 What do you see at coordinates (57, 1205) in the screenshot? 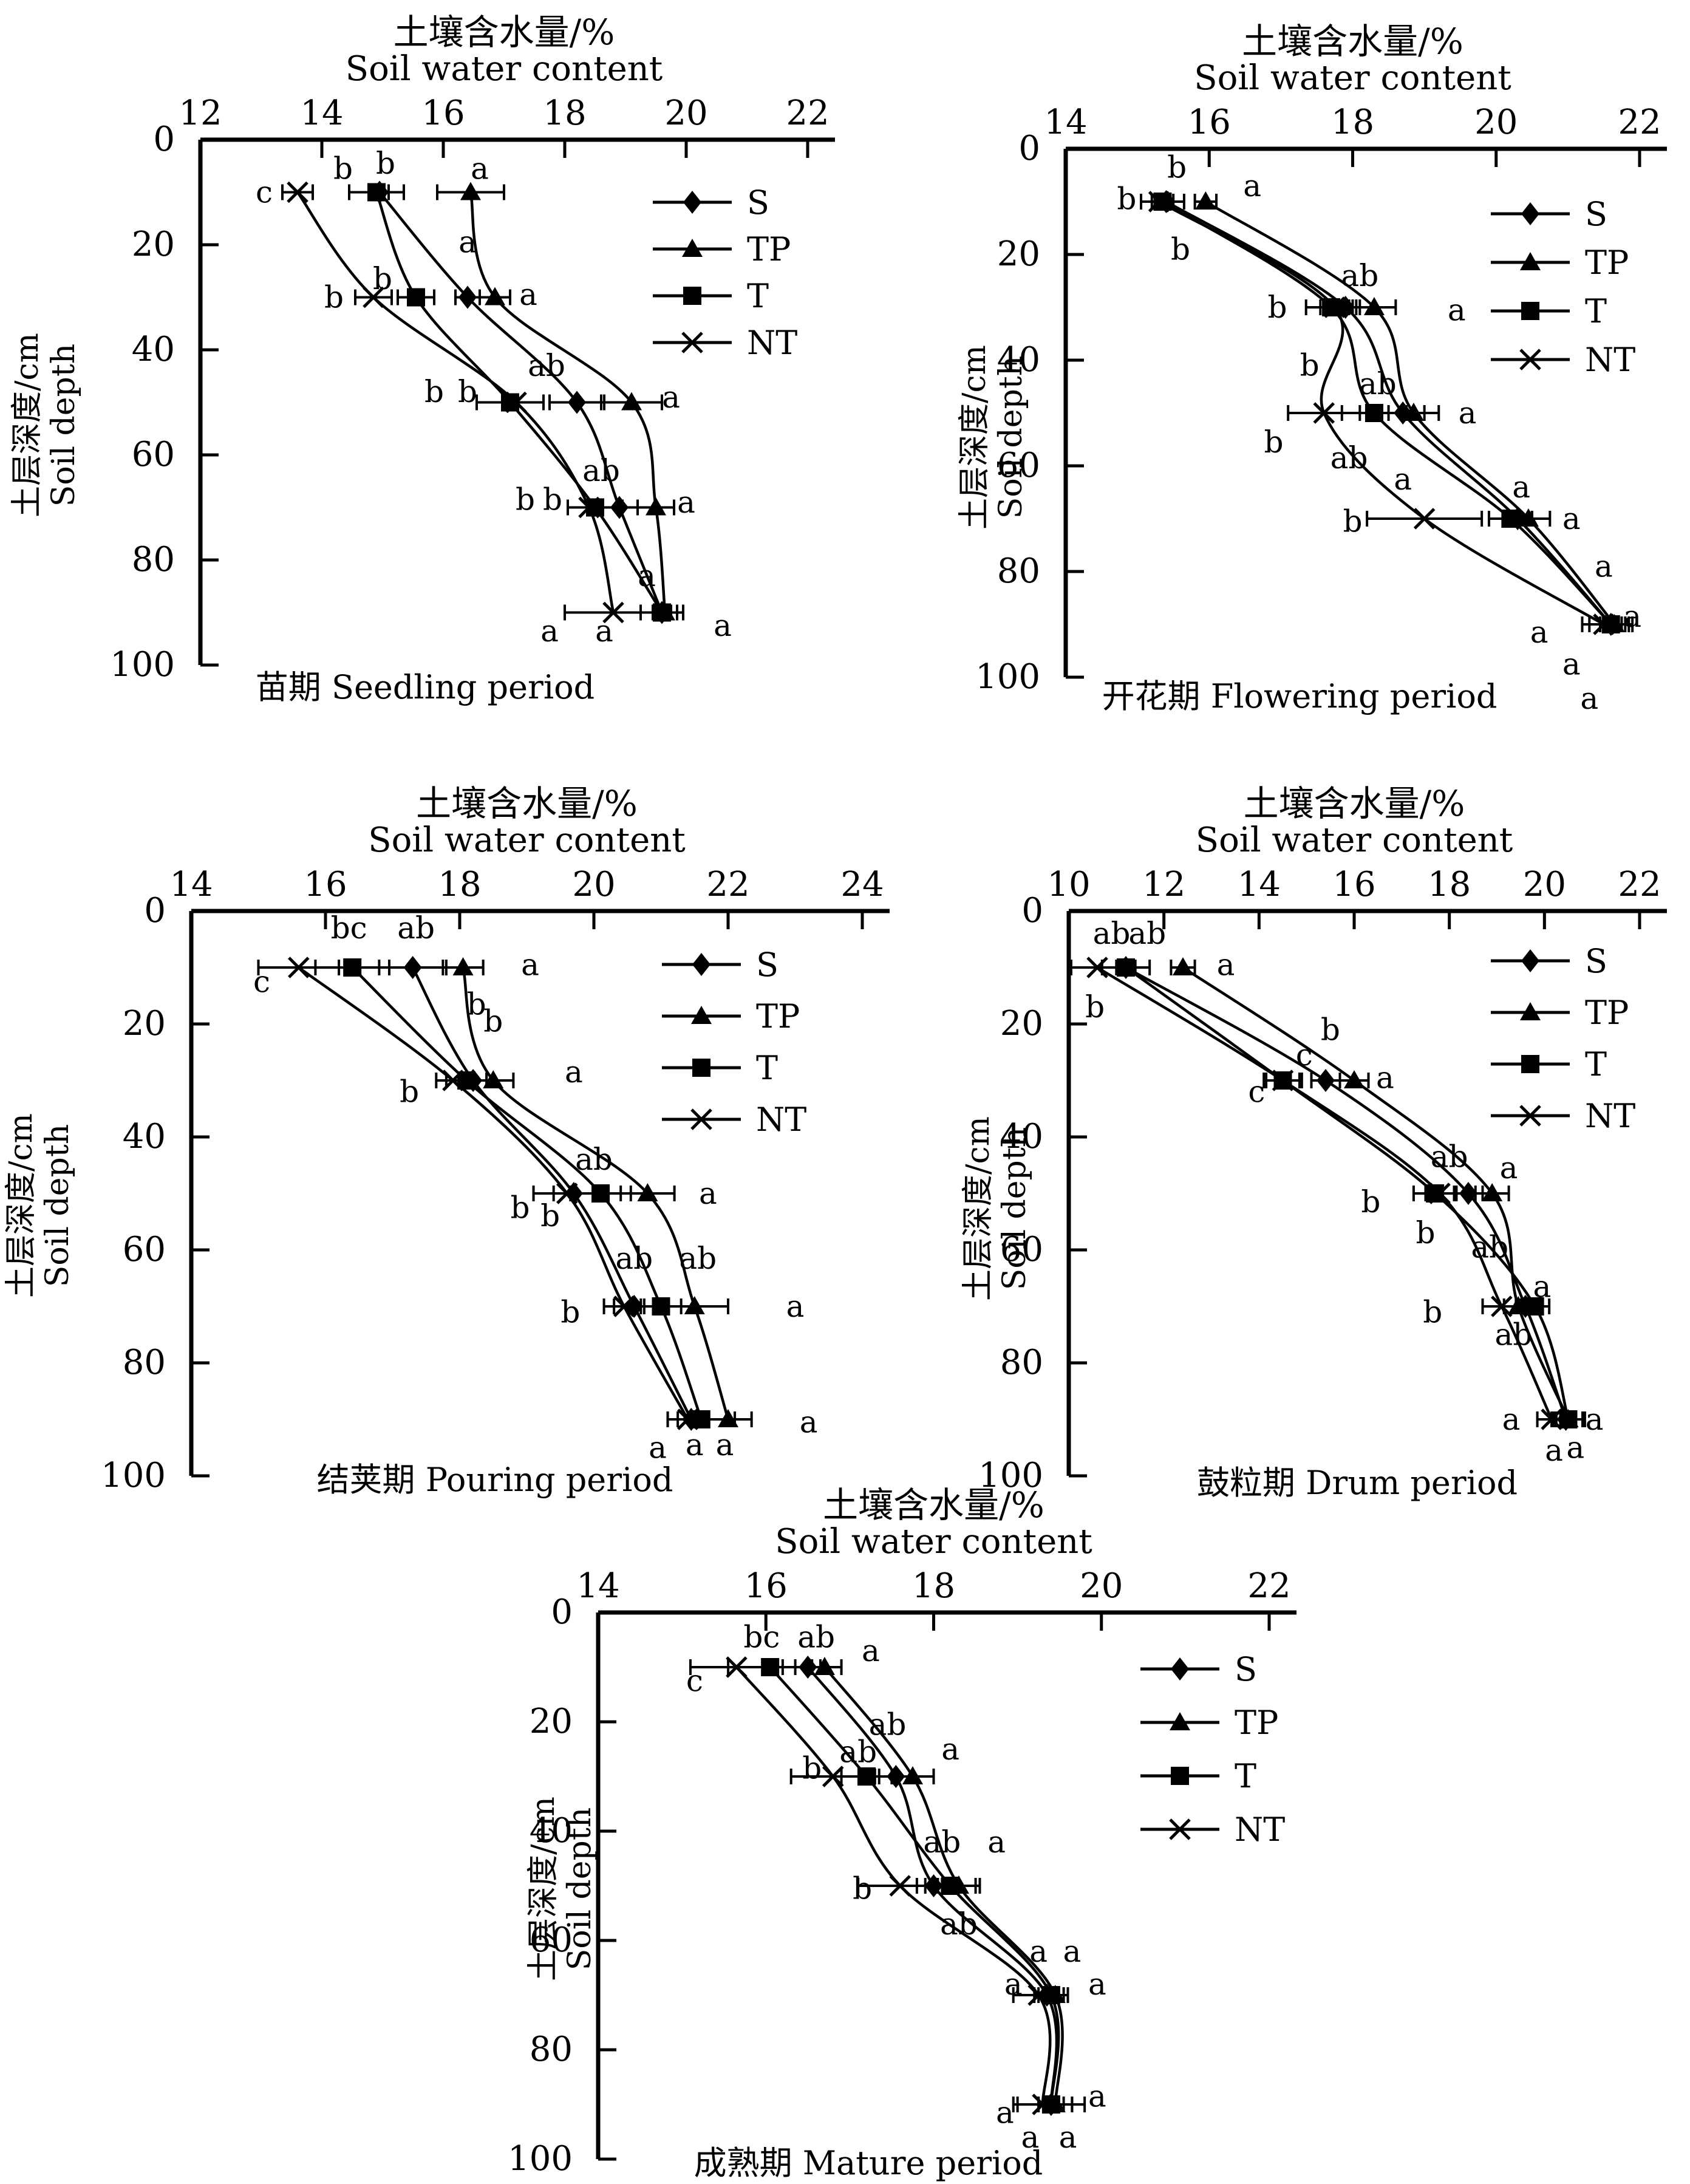
I see `y-axis-title-en: Soil depth` at bounding box center [57, 1205].